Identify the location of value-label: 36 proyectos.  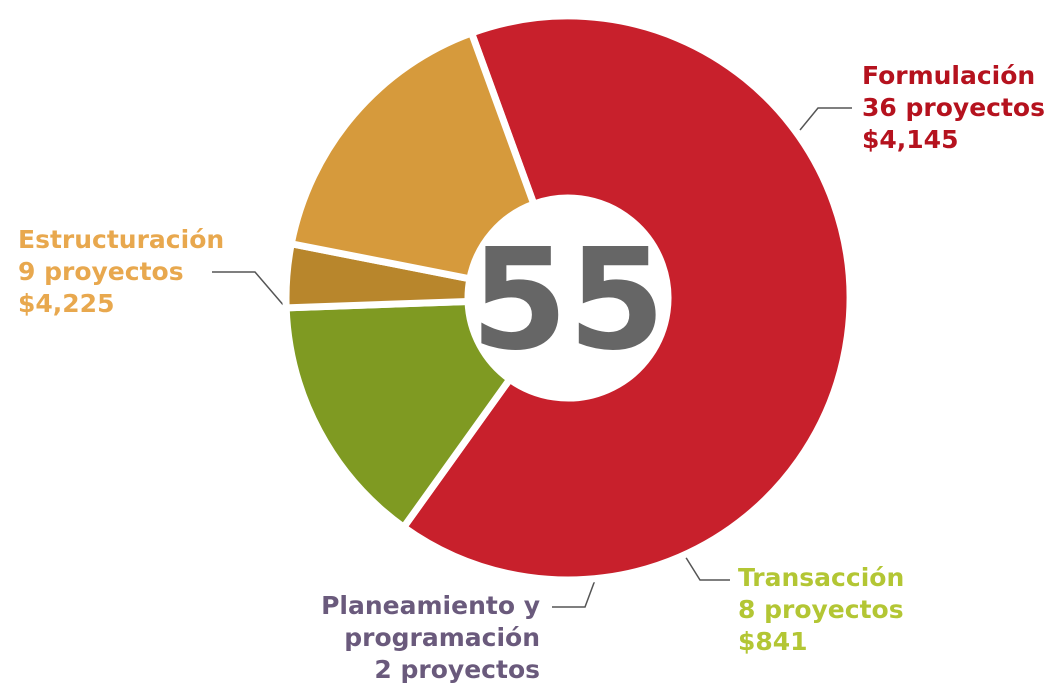
(953, 107).